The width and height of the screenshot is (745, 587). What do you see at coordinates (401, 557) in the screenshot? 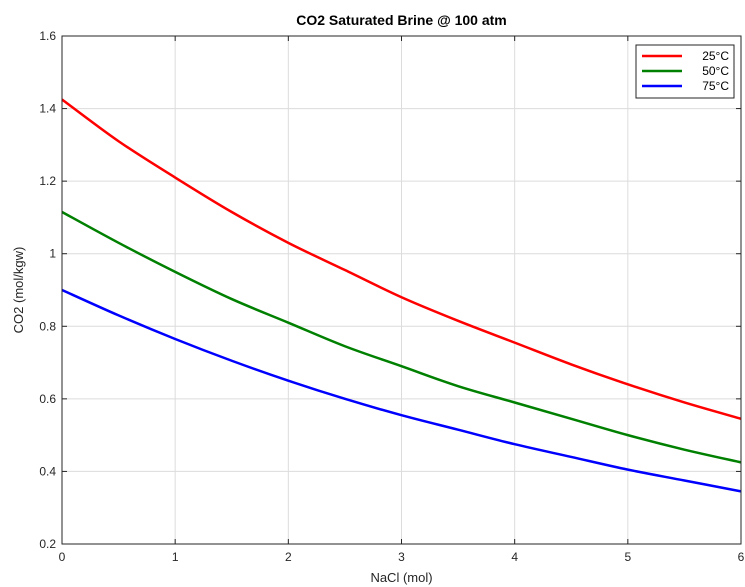
I see `x-tick-label: 3` at bounding box center [401, 557].